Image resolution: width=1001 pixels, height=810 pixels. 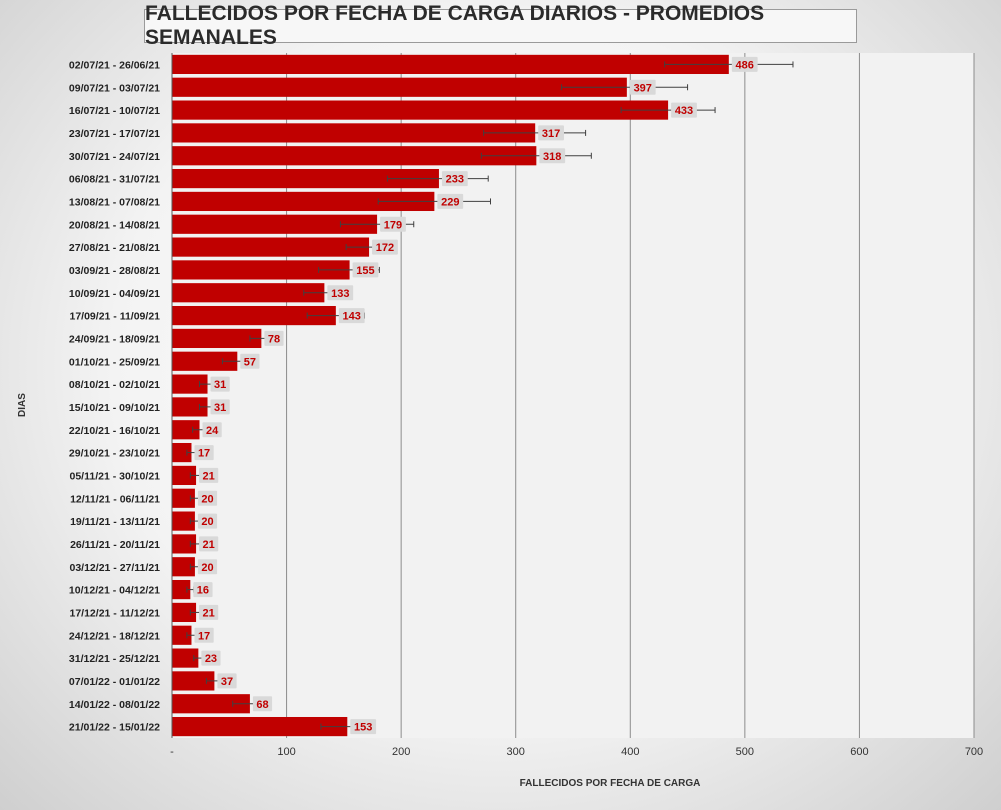 I want to click on x-tick-label: 100, so click(x=286, y=752).